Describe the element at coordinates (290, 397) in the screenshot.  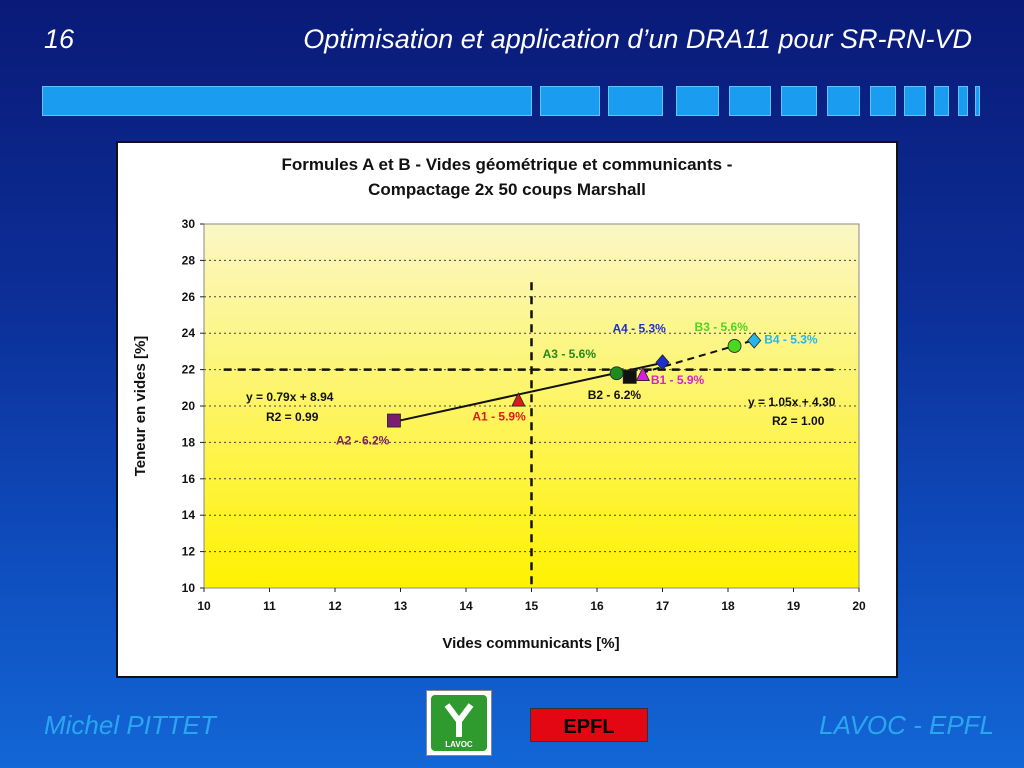
I see `equation-a: y = 0.79x + 8.94` at that location.